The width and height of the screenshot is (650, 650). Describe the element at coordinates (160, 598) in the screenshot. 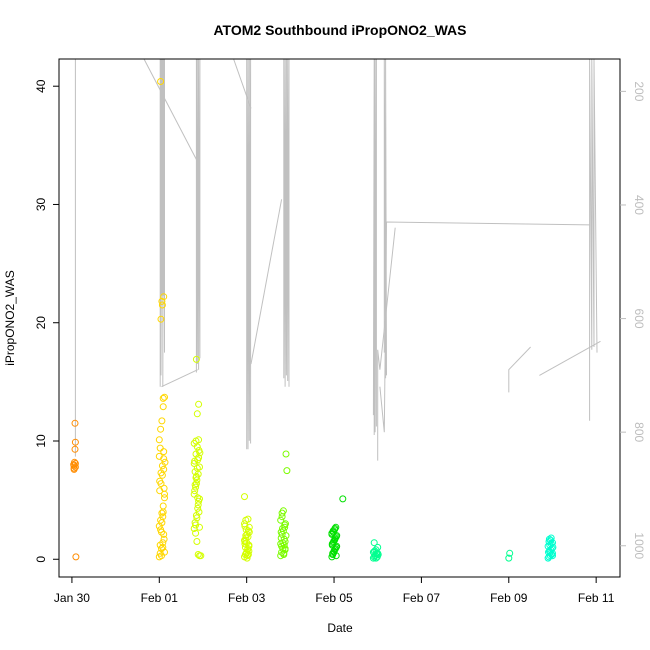

I see `x-tick-label: Feb 01` at that location.